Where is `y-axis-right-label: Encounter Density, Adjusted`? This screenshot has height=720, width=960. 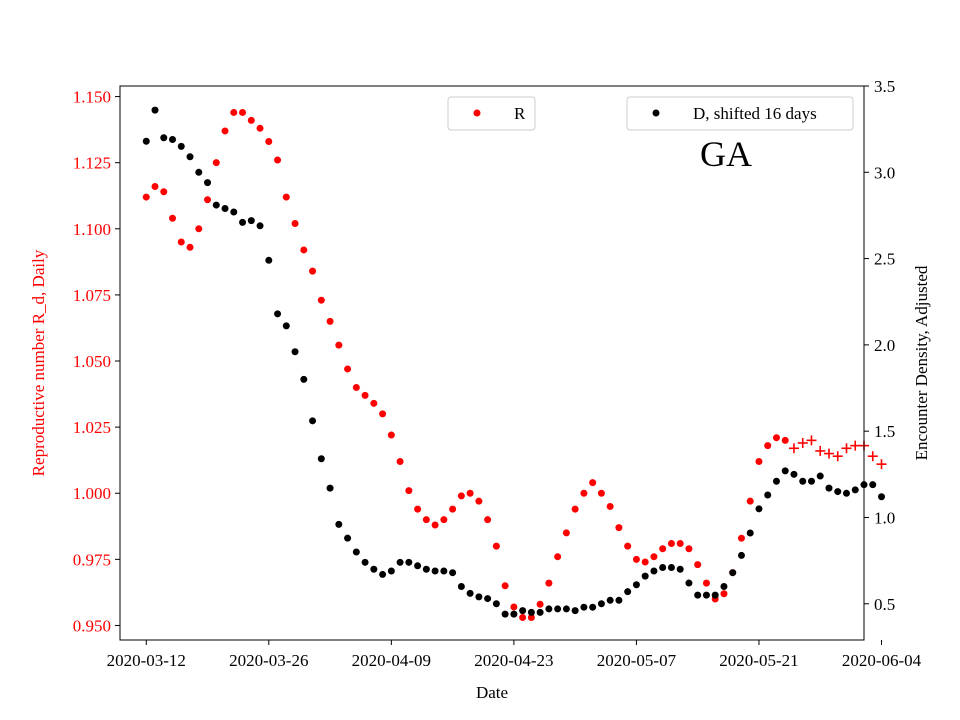
y-axis-right-label: Encounter Density, Adjusted is located at coordinates (921, 362).